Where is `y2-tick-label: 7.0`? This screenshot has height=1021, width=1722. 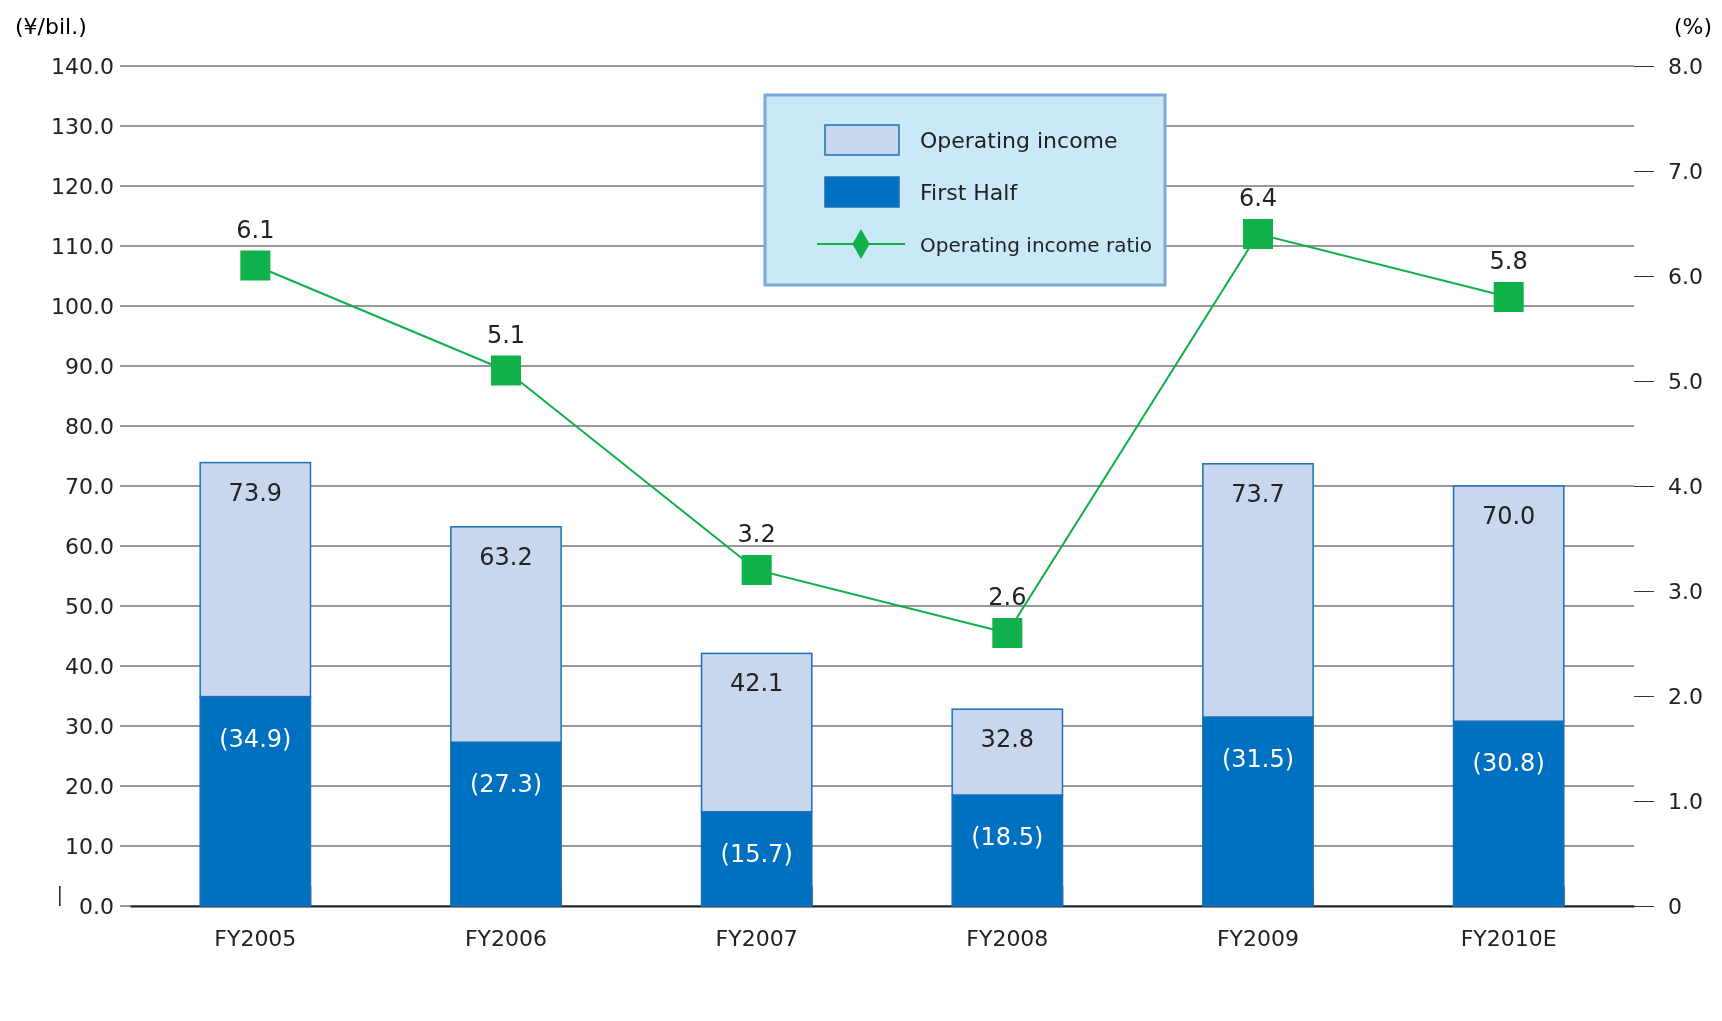 y2-tick-label: 7.0 is located at coordinates (1685, 171).